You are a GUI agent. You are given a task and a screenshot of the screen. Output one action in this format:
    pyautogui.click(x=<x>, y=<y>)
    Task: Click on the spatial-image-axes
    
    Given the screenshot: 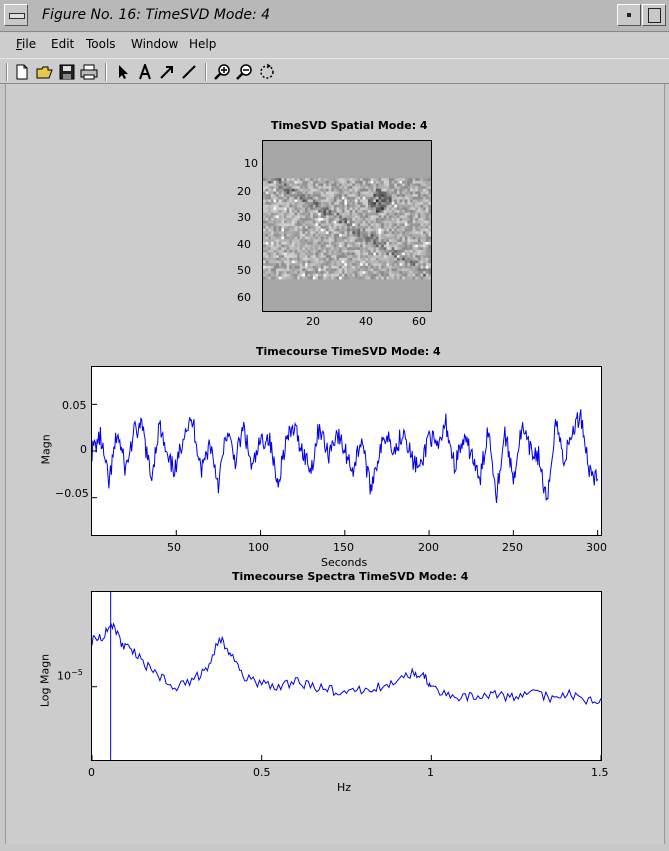 What is the action you would take?
    pyautogui.click(x=347, y=226)
    